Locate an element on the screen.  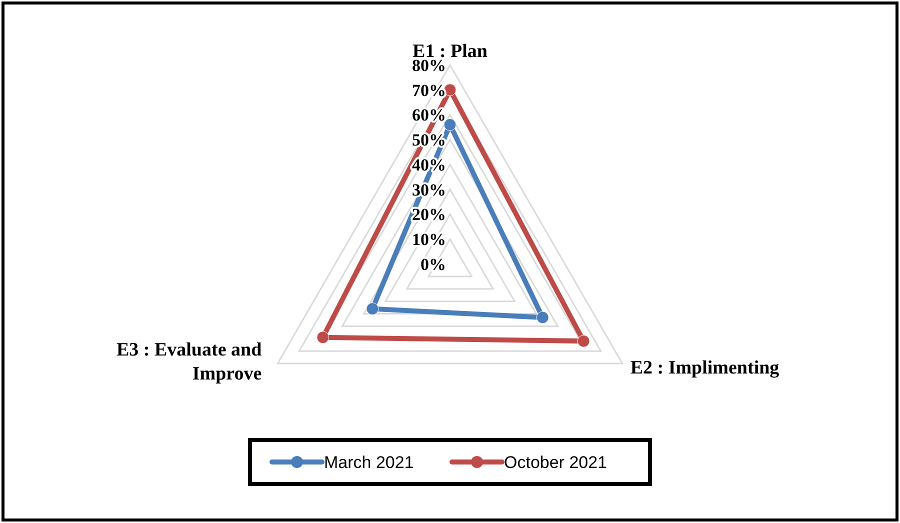
y-tick-label: 10% is located at coordinates (429, 240).